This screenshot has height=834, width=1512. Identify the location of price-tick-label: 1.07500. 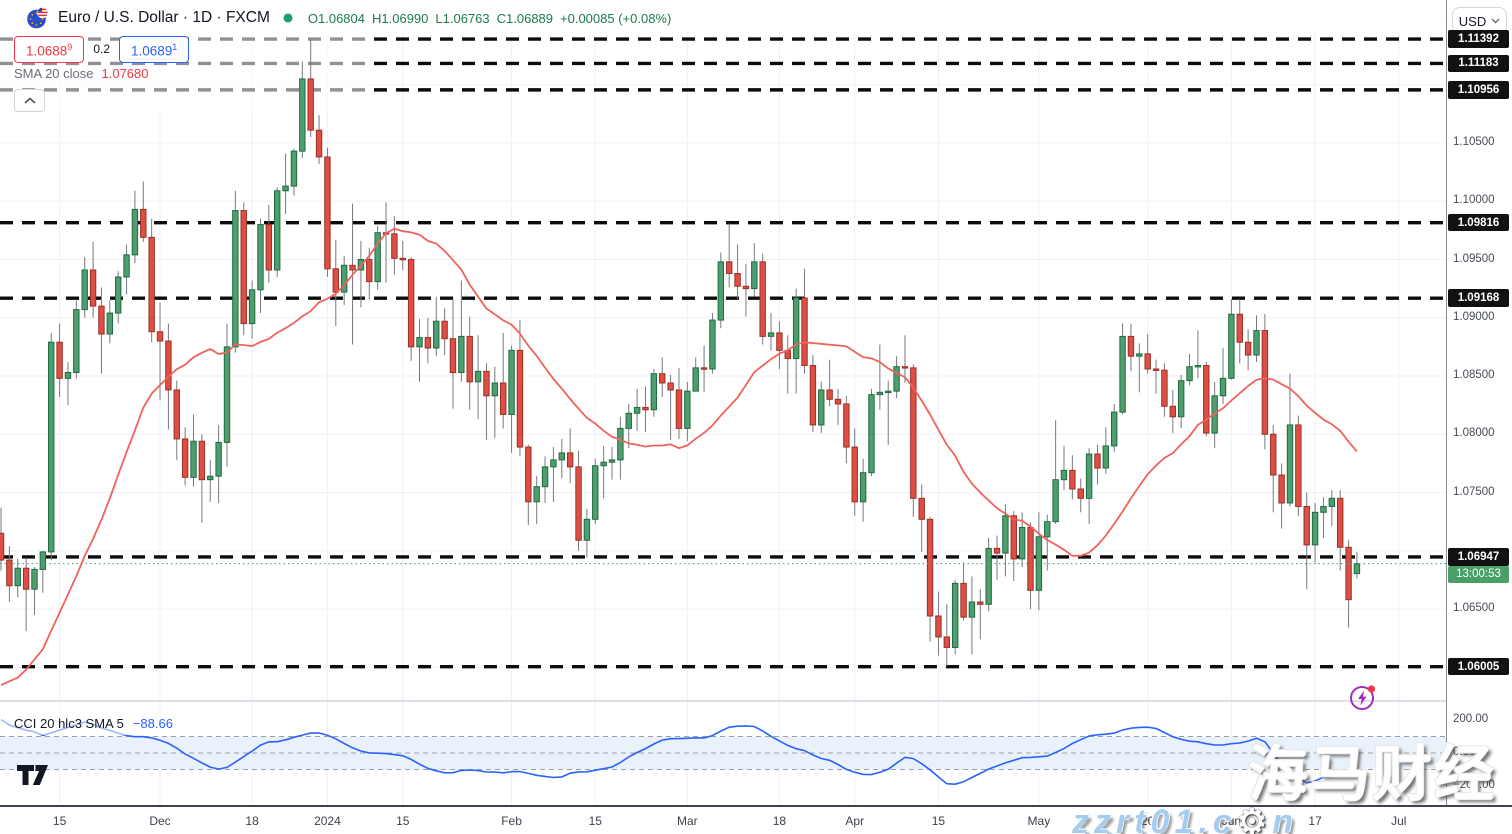
(1474, 491).